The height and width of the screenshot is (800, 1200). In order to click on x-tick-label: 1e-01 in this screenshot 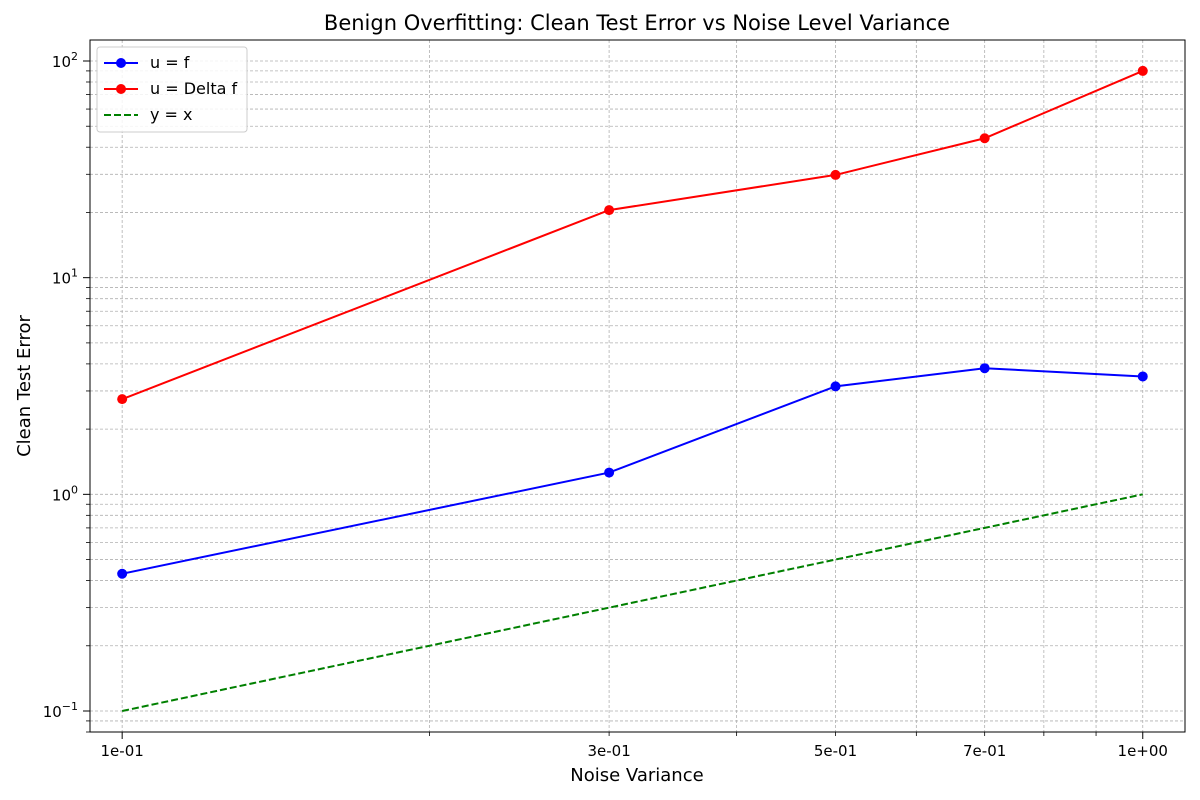, I will do `click(122, 751)`.